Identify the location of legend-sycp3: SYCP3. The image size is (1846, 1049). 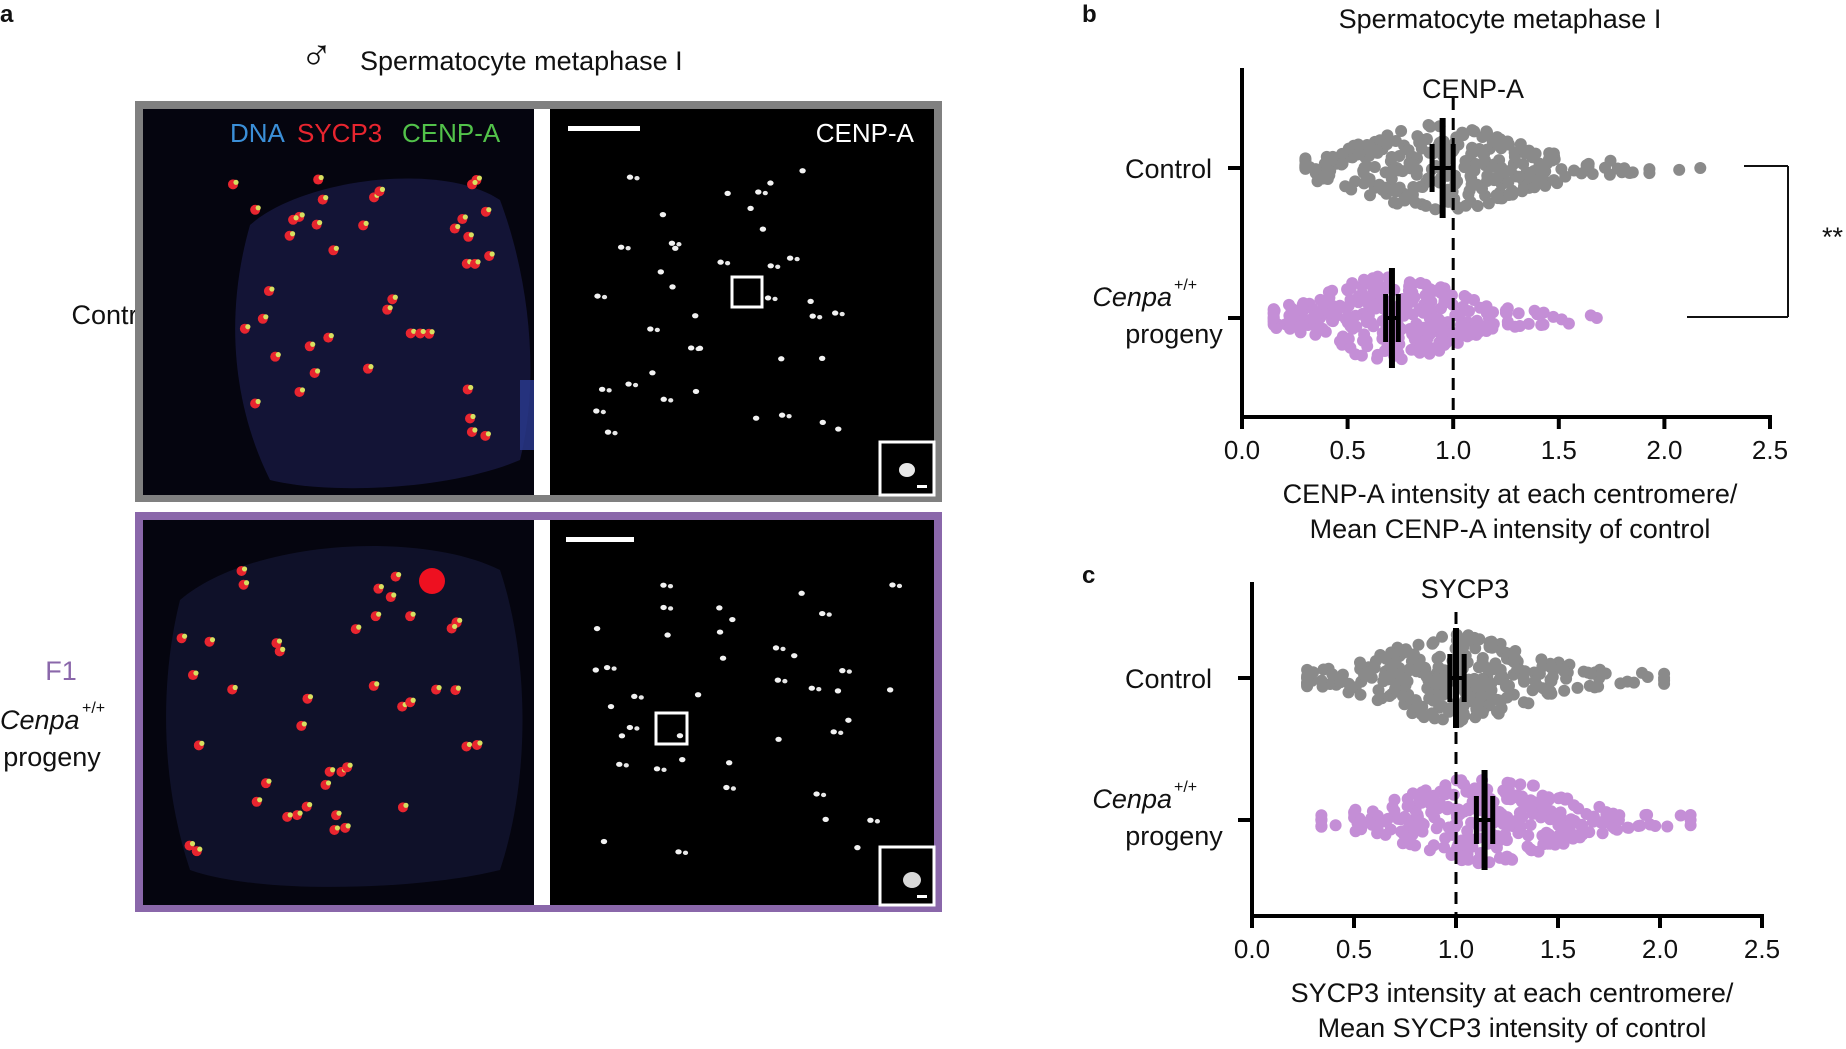
(339, 133).